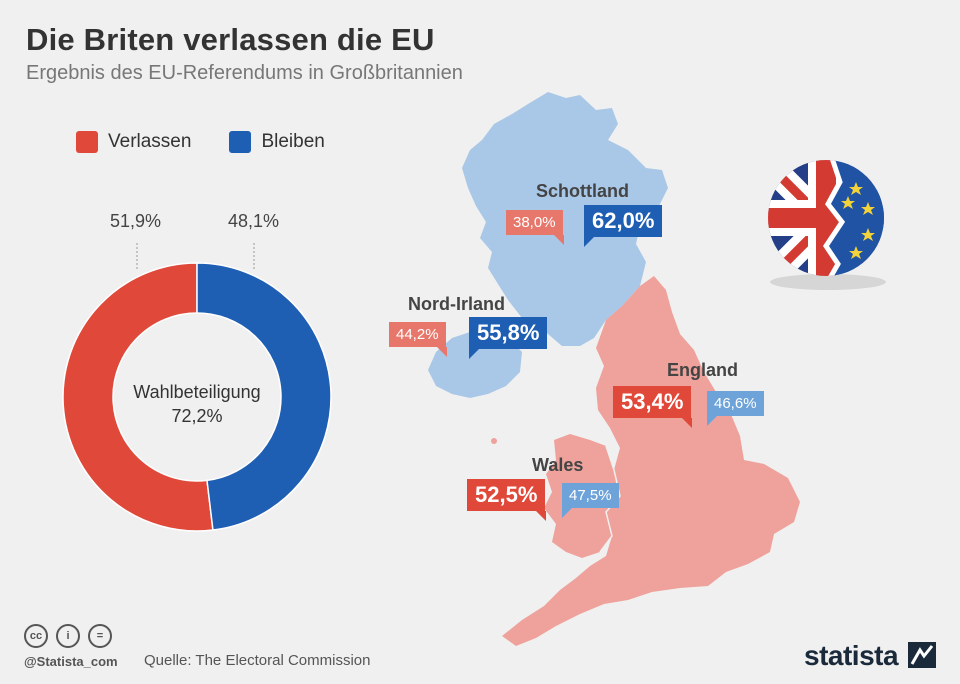 The image size is (960, 684). I want to click on nd-icon: =, so click(100, 636).